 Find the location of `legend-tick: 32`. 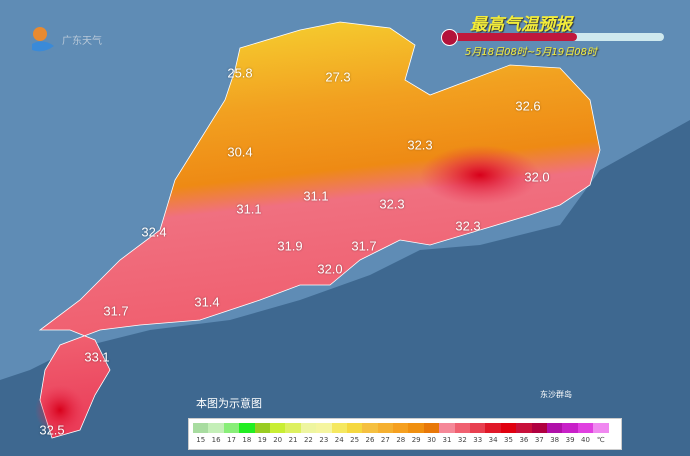

legend-tick: 32 is located at coordinates (462, 440).